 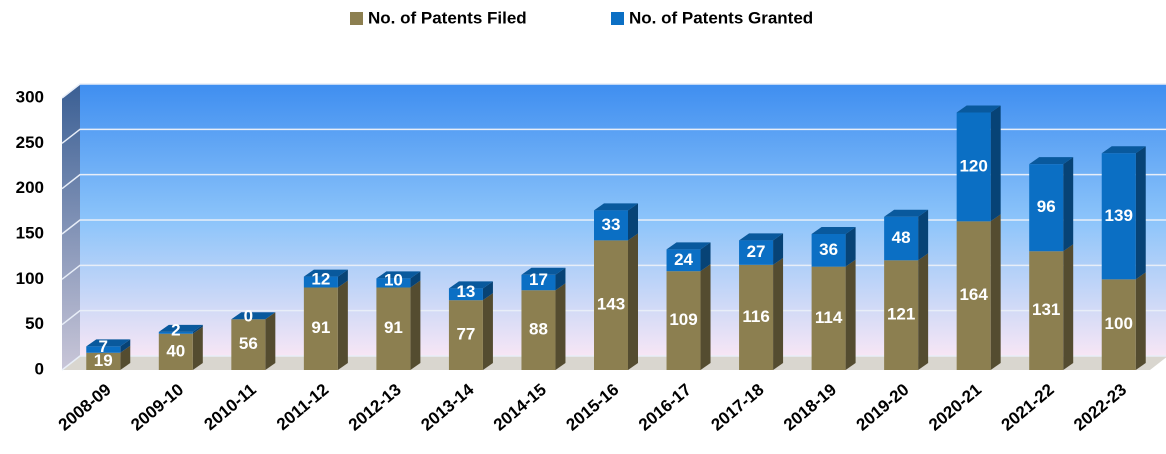 I want to click on x-tick-label: 2019-20, so click(x=883, y=407).